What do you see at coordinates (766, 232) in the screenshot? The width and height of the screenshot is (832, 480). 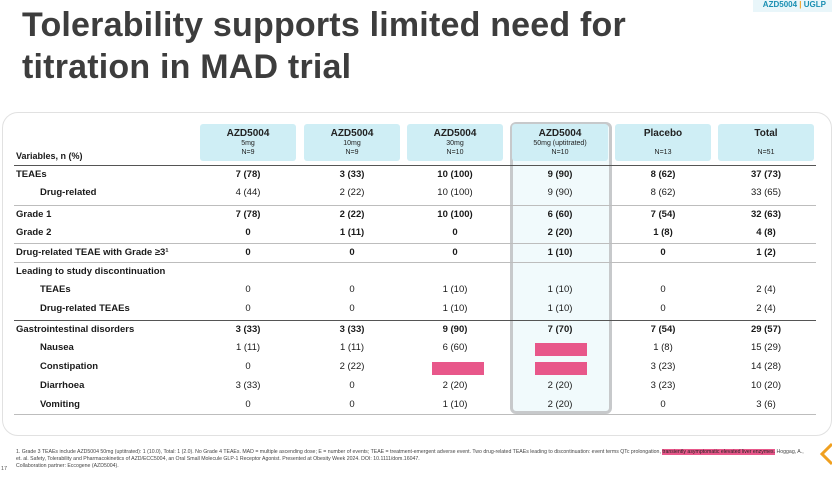 I see `table-cell: 4 (8)` at bounding box center [766, 232].